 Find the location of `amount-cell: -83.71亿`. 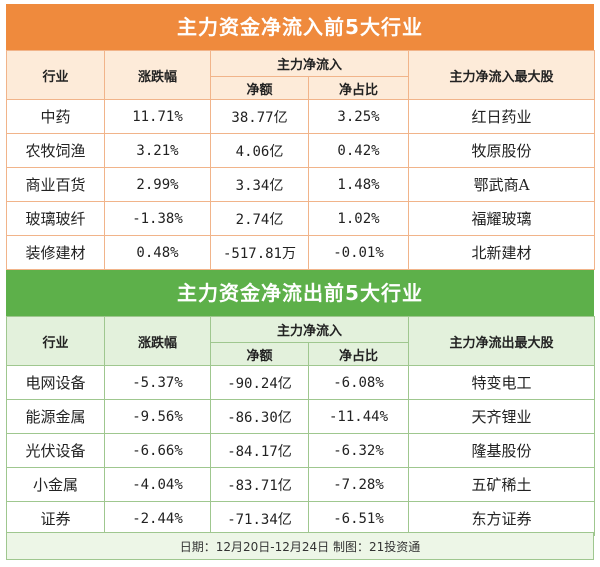

amount-cell: -83.71亿 is located at coordinates (259, 484).